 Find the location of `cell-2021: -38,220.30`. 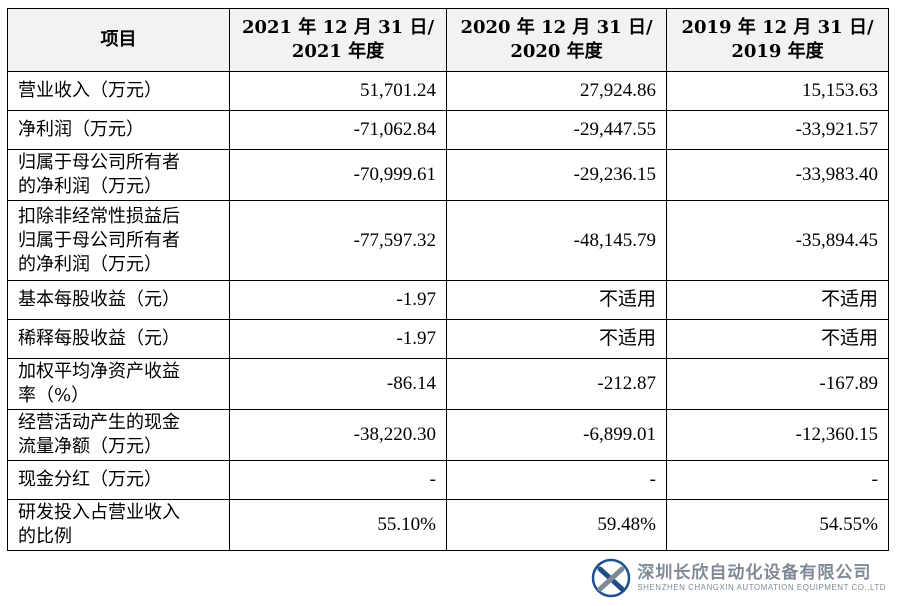

cell-2021: -38,220.30 is located at coordinates (338, 435).